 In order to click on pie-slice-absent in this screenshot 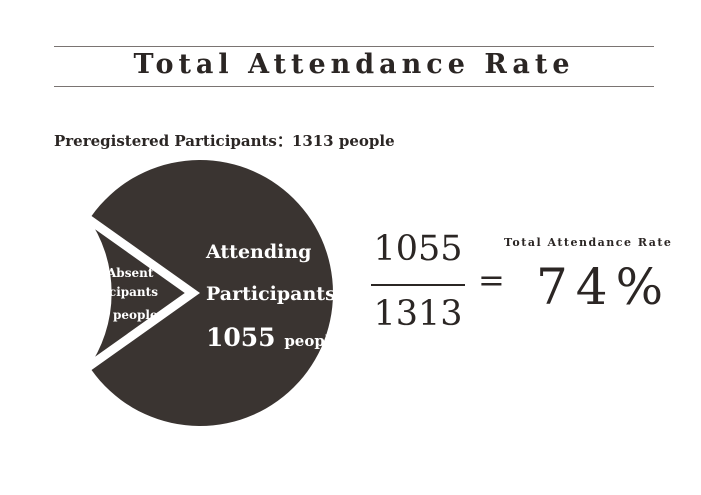, I will do `click(139, 293)`.